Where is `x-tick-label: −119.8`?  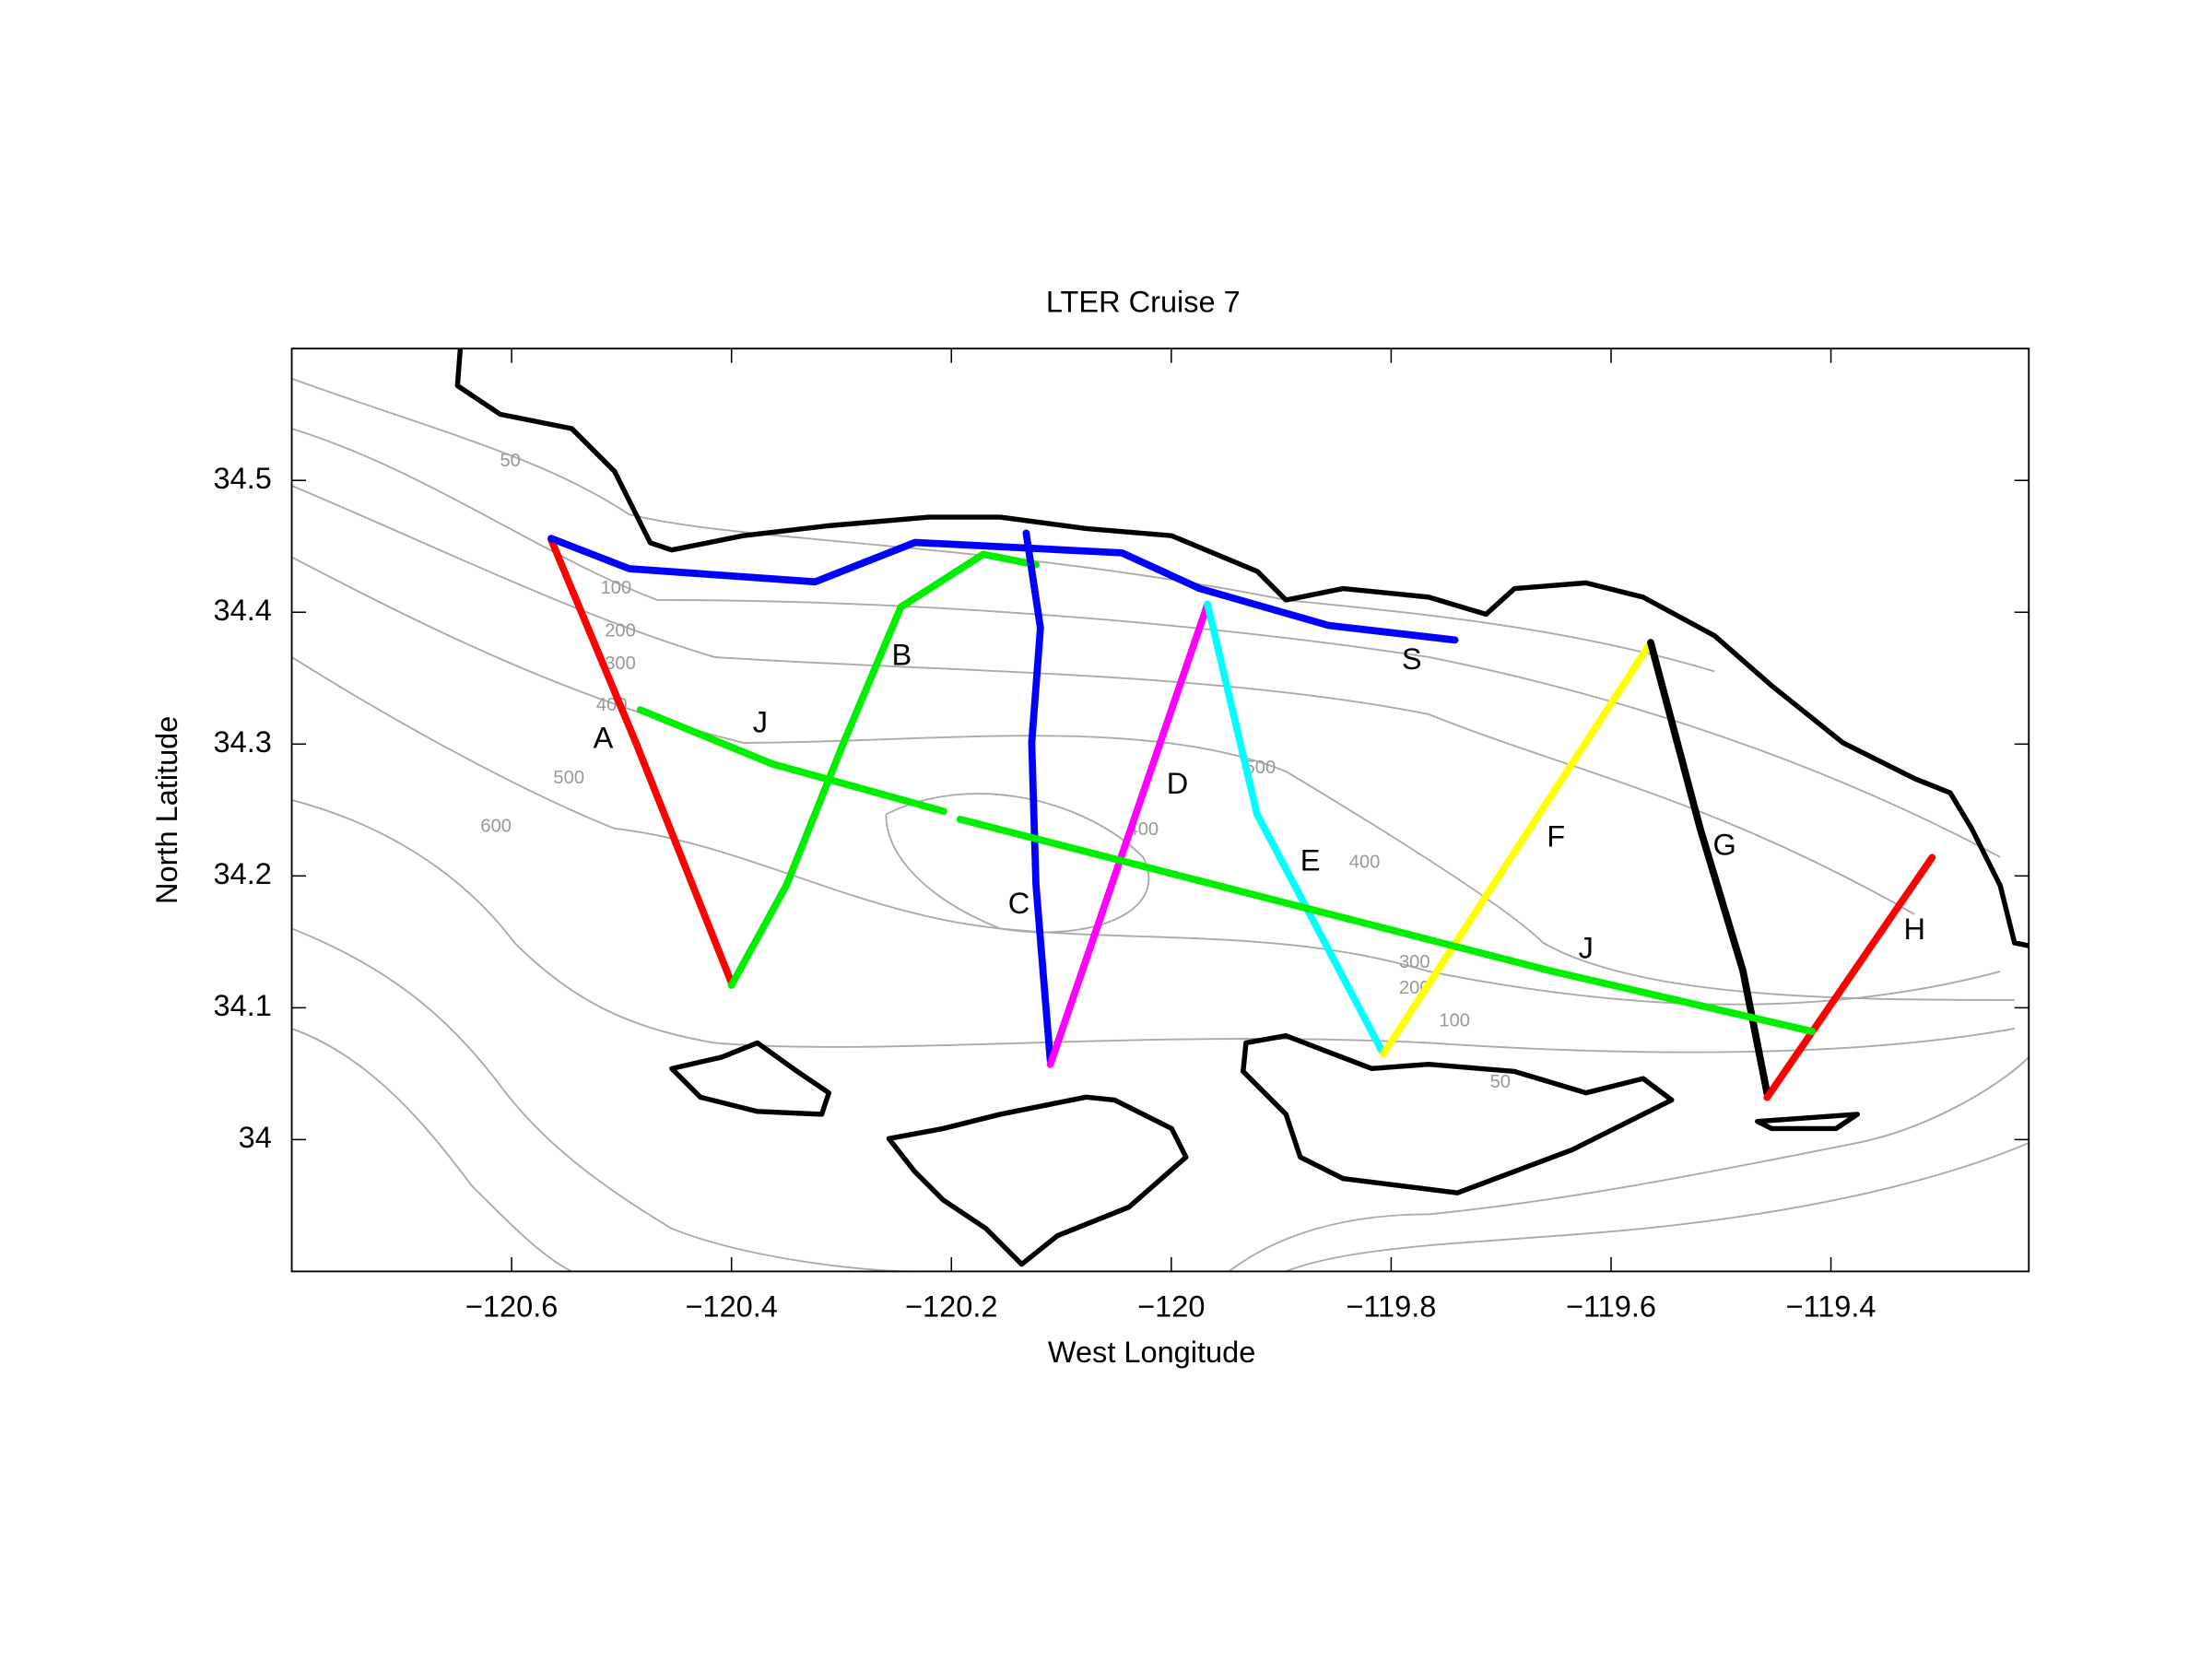 x-tick-label: −119.8 is located at coordinates (1391, 1306).